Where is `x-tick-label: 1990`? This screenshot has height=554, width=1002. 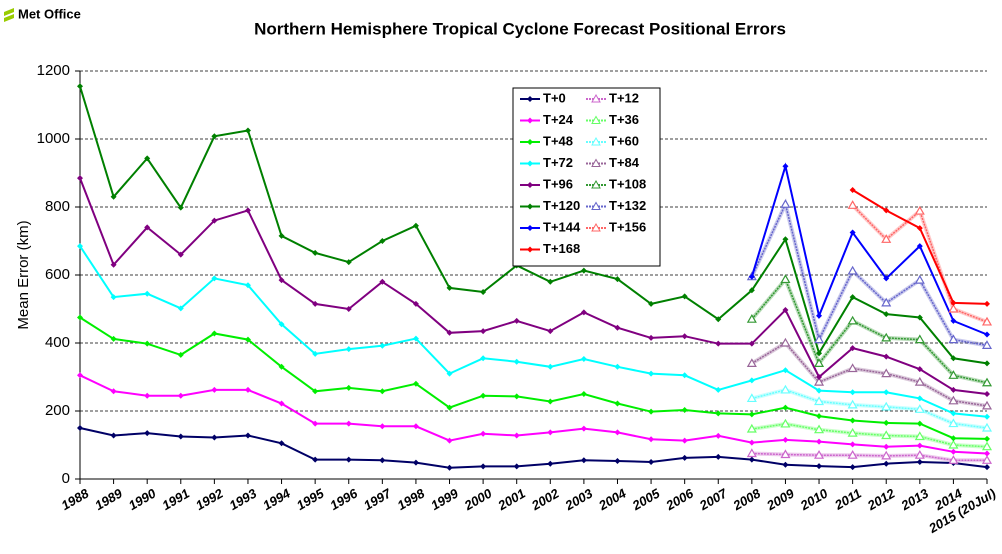 x-tick-label: 1990 is located at coordinates (142, 499).